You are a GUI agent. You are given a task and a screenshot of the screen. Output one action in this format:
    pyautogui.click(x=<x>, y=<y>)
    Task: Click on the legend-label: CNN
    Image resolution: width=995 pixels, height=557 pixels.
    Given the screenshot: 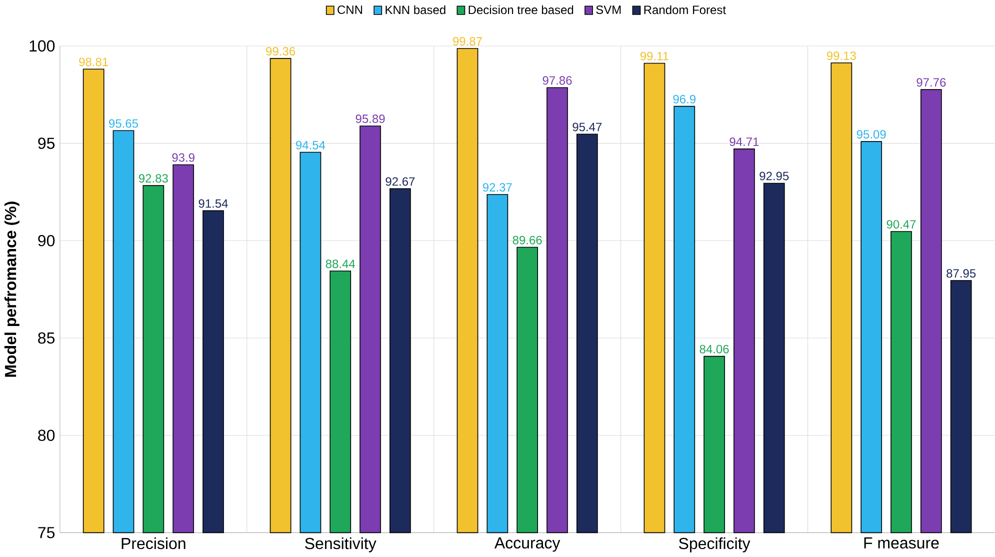 What is the action you would take?
    pyautogui.click(x=350, y=10)
    